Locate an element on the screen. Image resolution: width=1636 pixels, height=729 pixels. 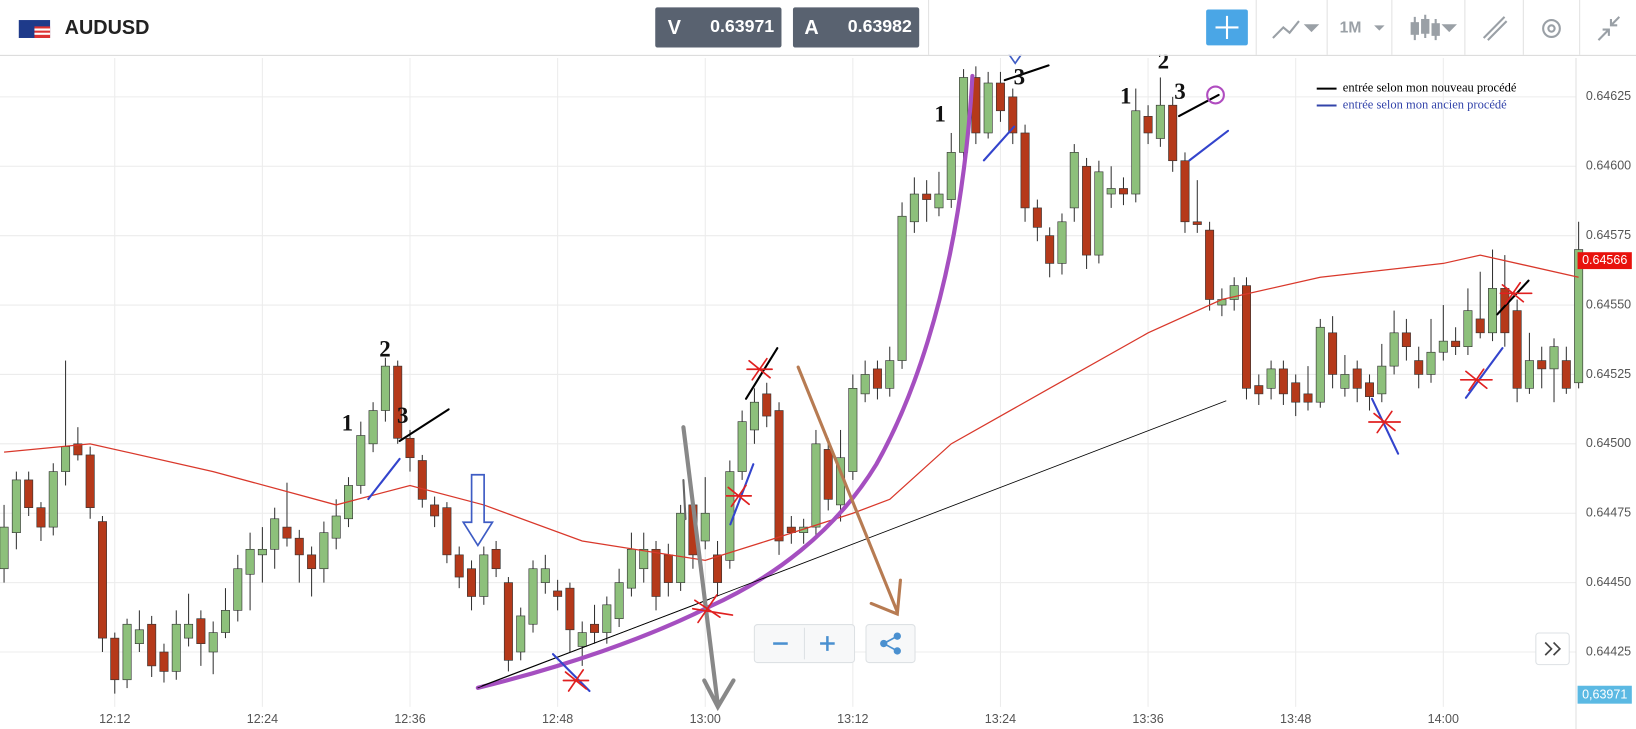
x-tick-label: 13:24 is located at coordinates (1000, 719).